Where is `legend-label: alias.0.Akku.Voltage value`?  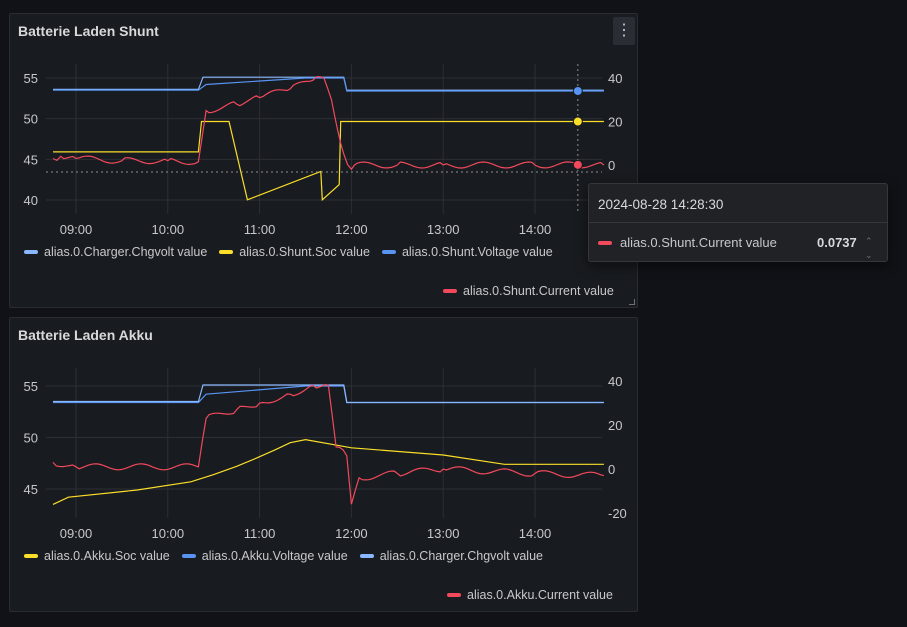 legend-label: alias.0.Akku.Voltage value is located at coordinates (274, 556).